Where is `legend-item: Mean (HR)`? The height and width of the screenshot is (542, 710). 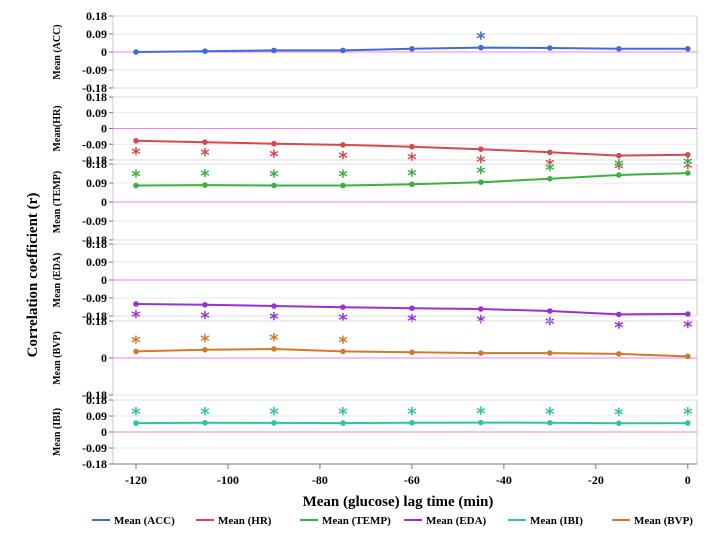
legend-item: Mean (HR) is located at coordinates (234, 521).